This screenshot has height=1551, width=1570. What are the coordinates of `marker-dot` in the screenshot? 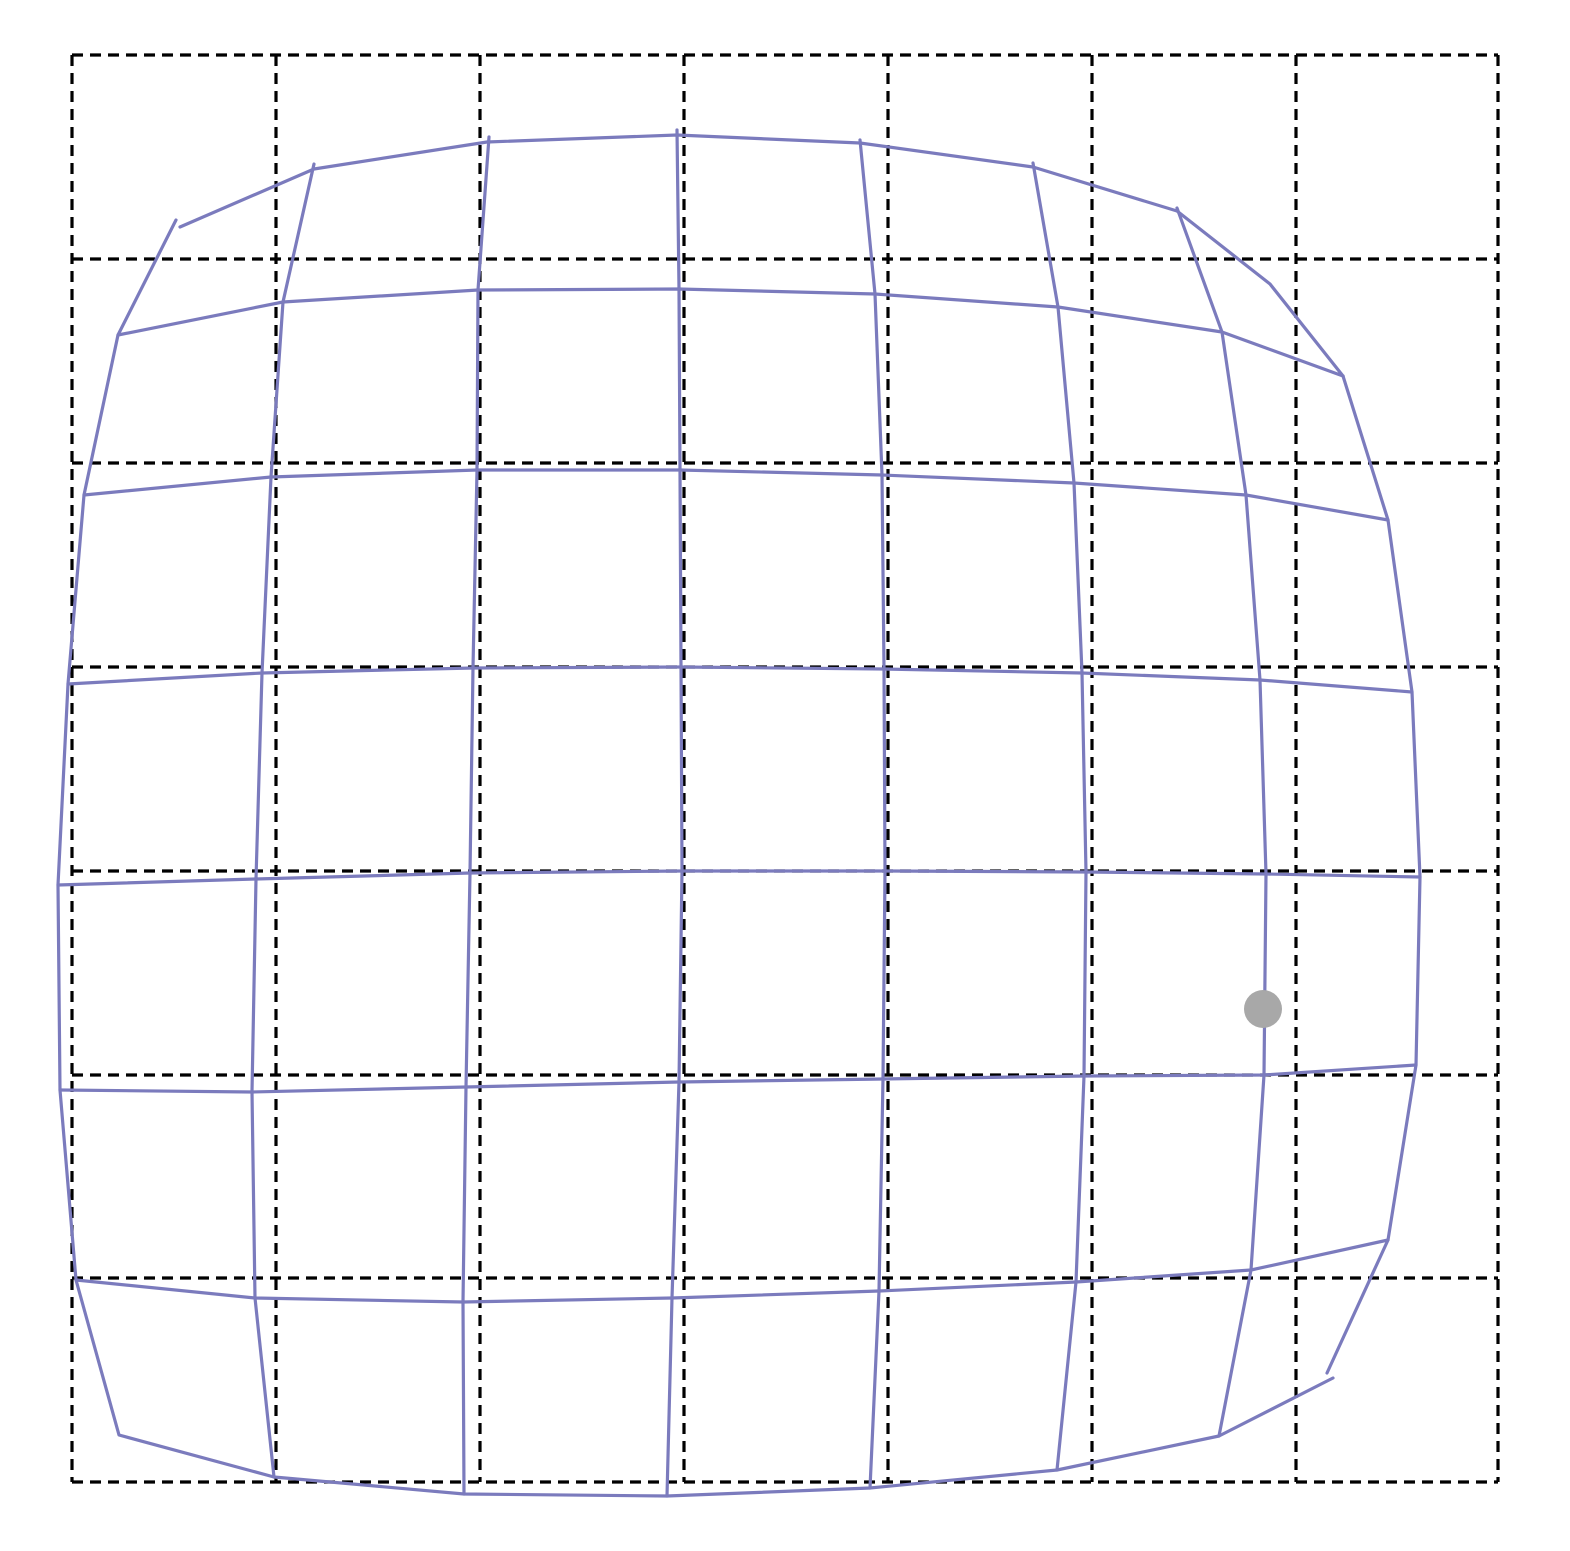 It's located at (1263, 1009).